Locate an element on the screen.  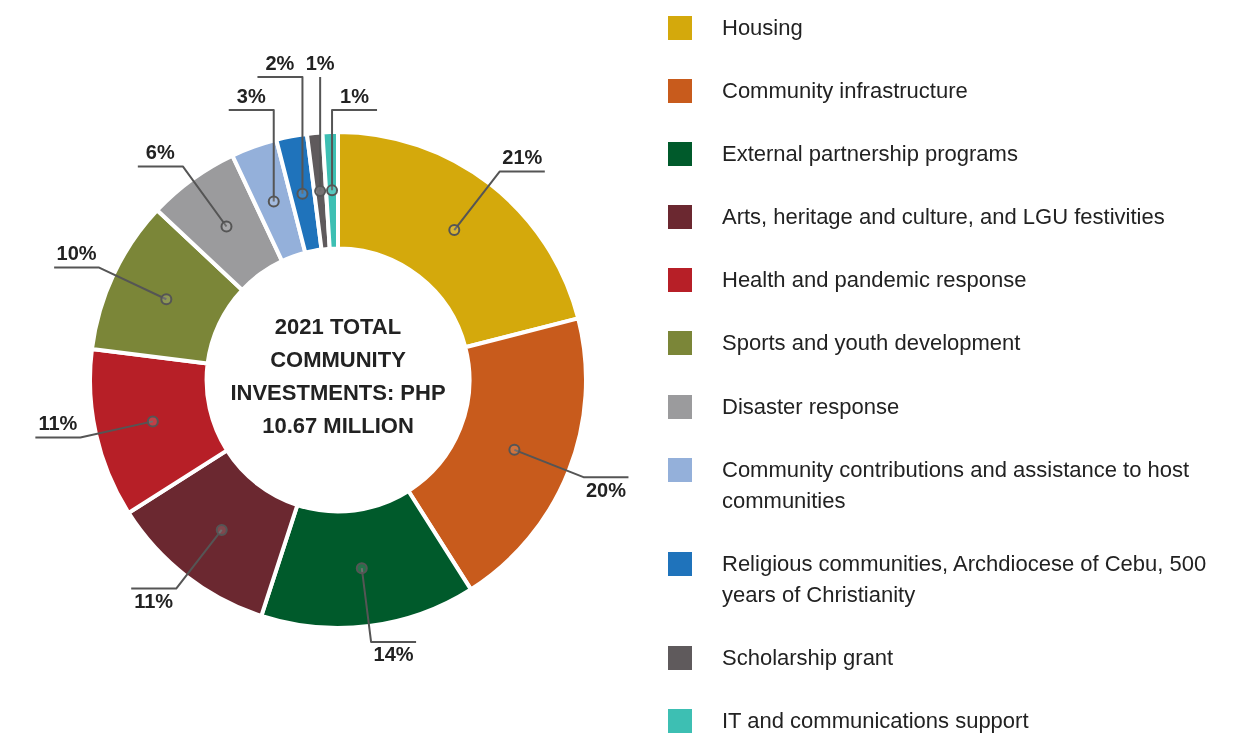
data-label: 20% is located at coordinates (606, 489).